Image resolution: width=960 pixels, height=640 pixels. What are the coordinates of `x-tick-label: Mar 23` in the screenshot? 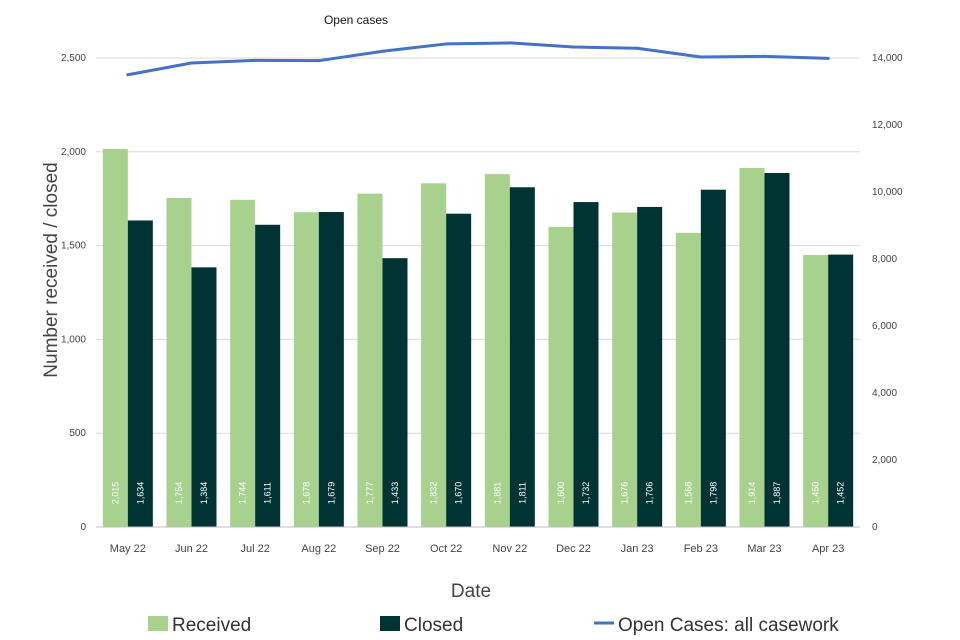 It's located at (764, 549).